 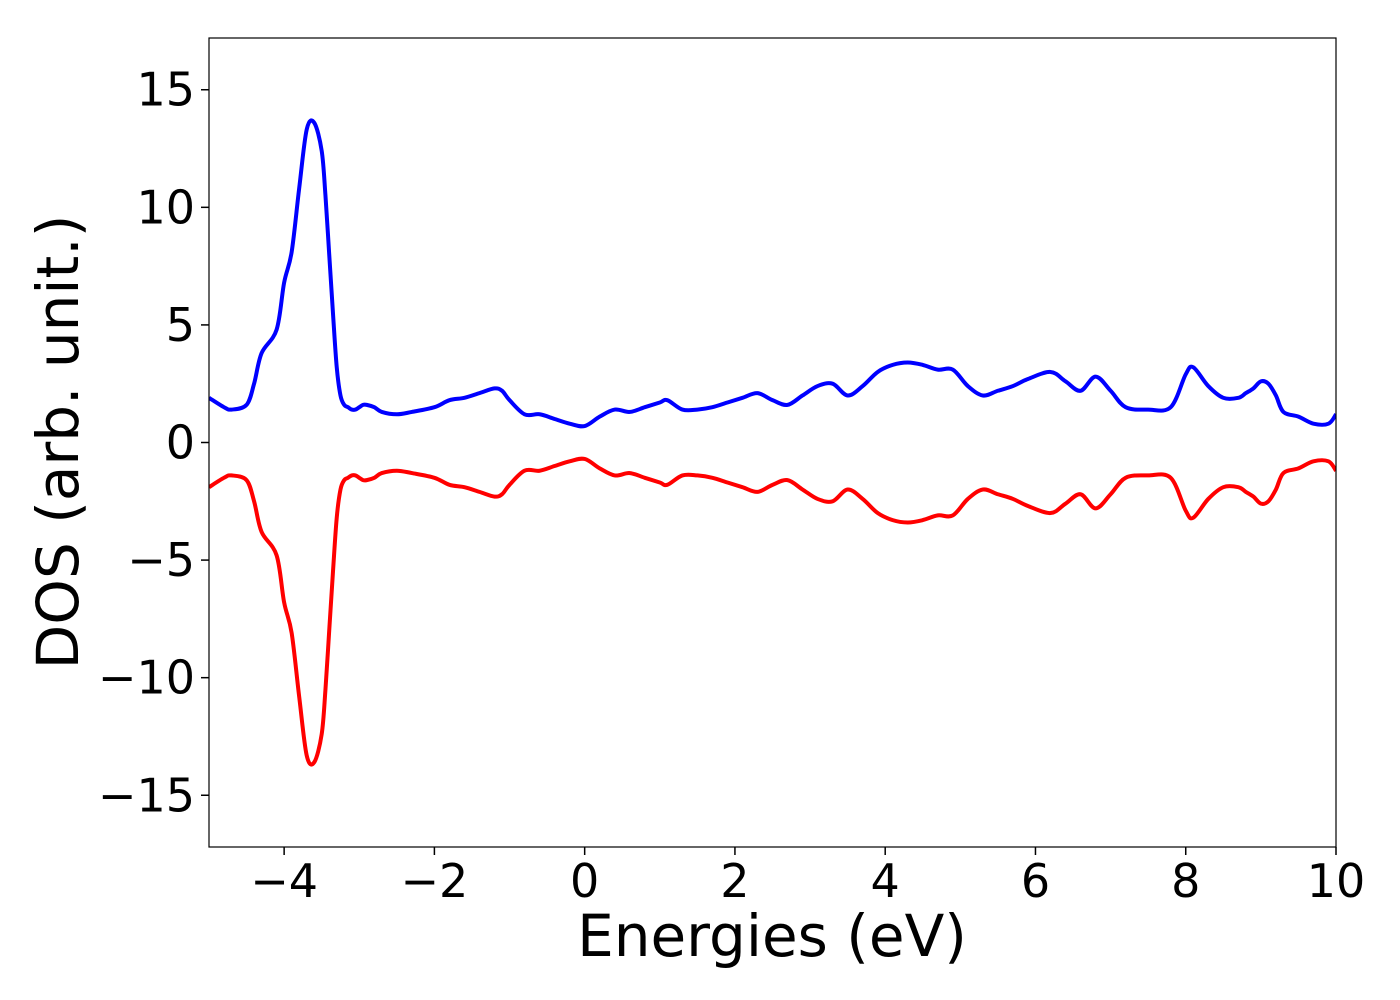 I want to click on x-tick-label: −4, so click(x=284, y=881).